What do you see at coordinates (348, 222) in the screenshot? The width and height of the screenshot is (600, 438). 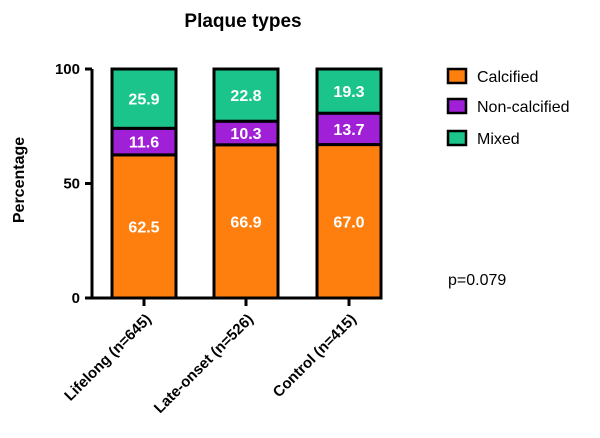 I see `data-label: 67.0` at bounding box center [348, 222].